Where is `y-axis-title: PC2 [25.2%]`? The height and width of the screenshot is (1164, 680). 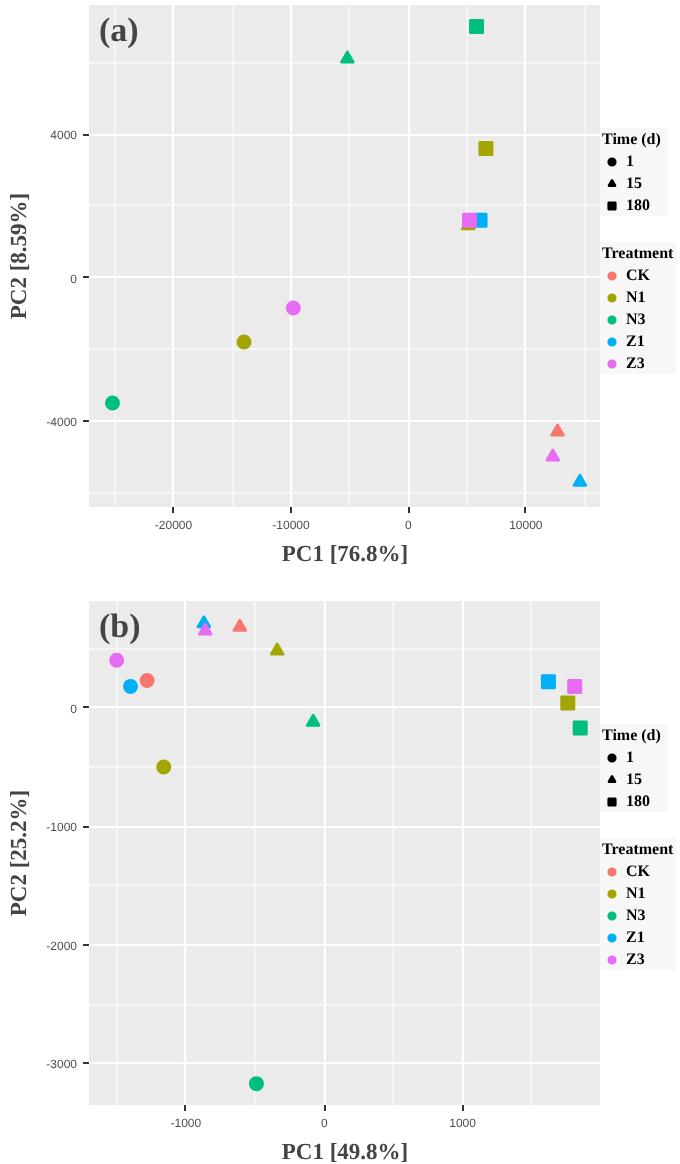 y-axis-title: PC2 [25.2%] is located at coordinates (20, 853).